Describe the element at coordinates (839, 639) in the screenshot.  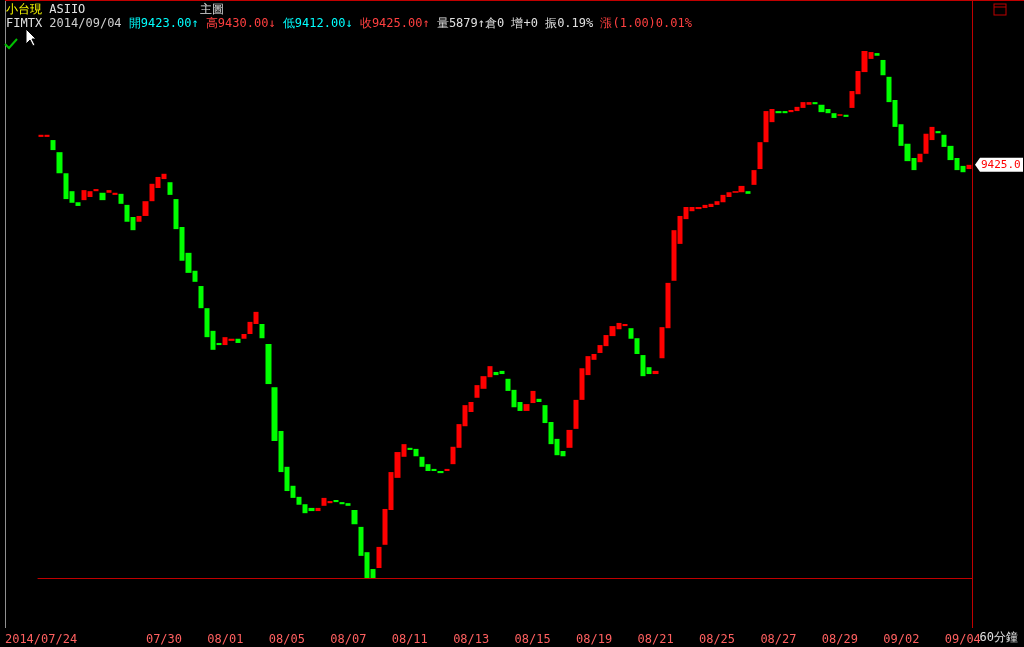
I see `x-tick-label: 08/29` at that location.